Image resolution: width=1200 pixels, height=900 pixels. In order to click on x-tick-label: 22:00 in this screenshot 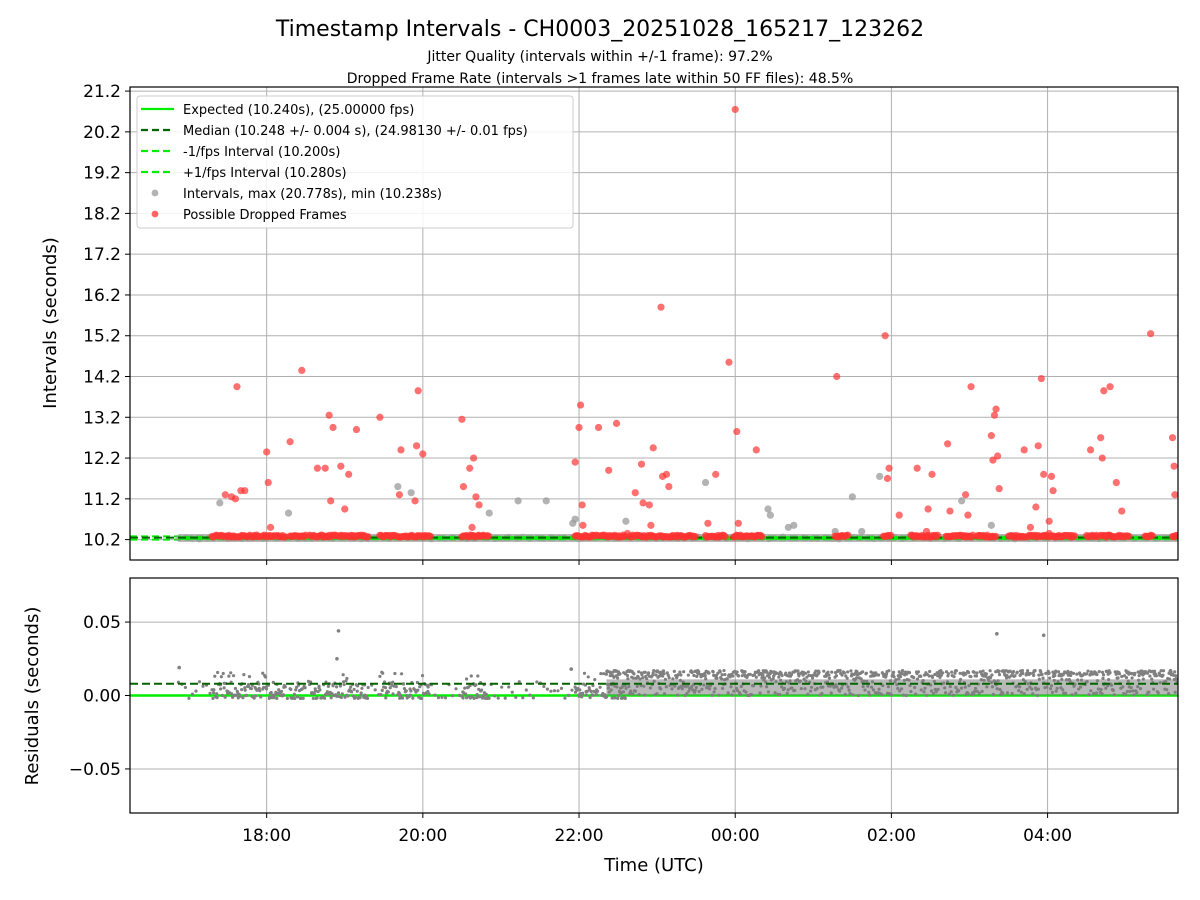, I will do `click(579, 836)`.